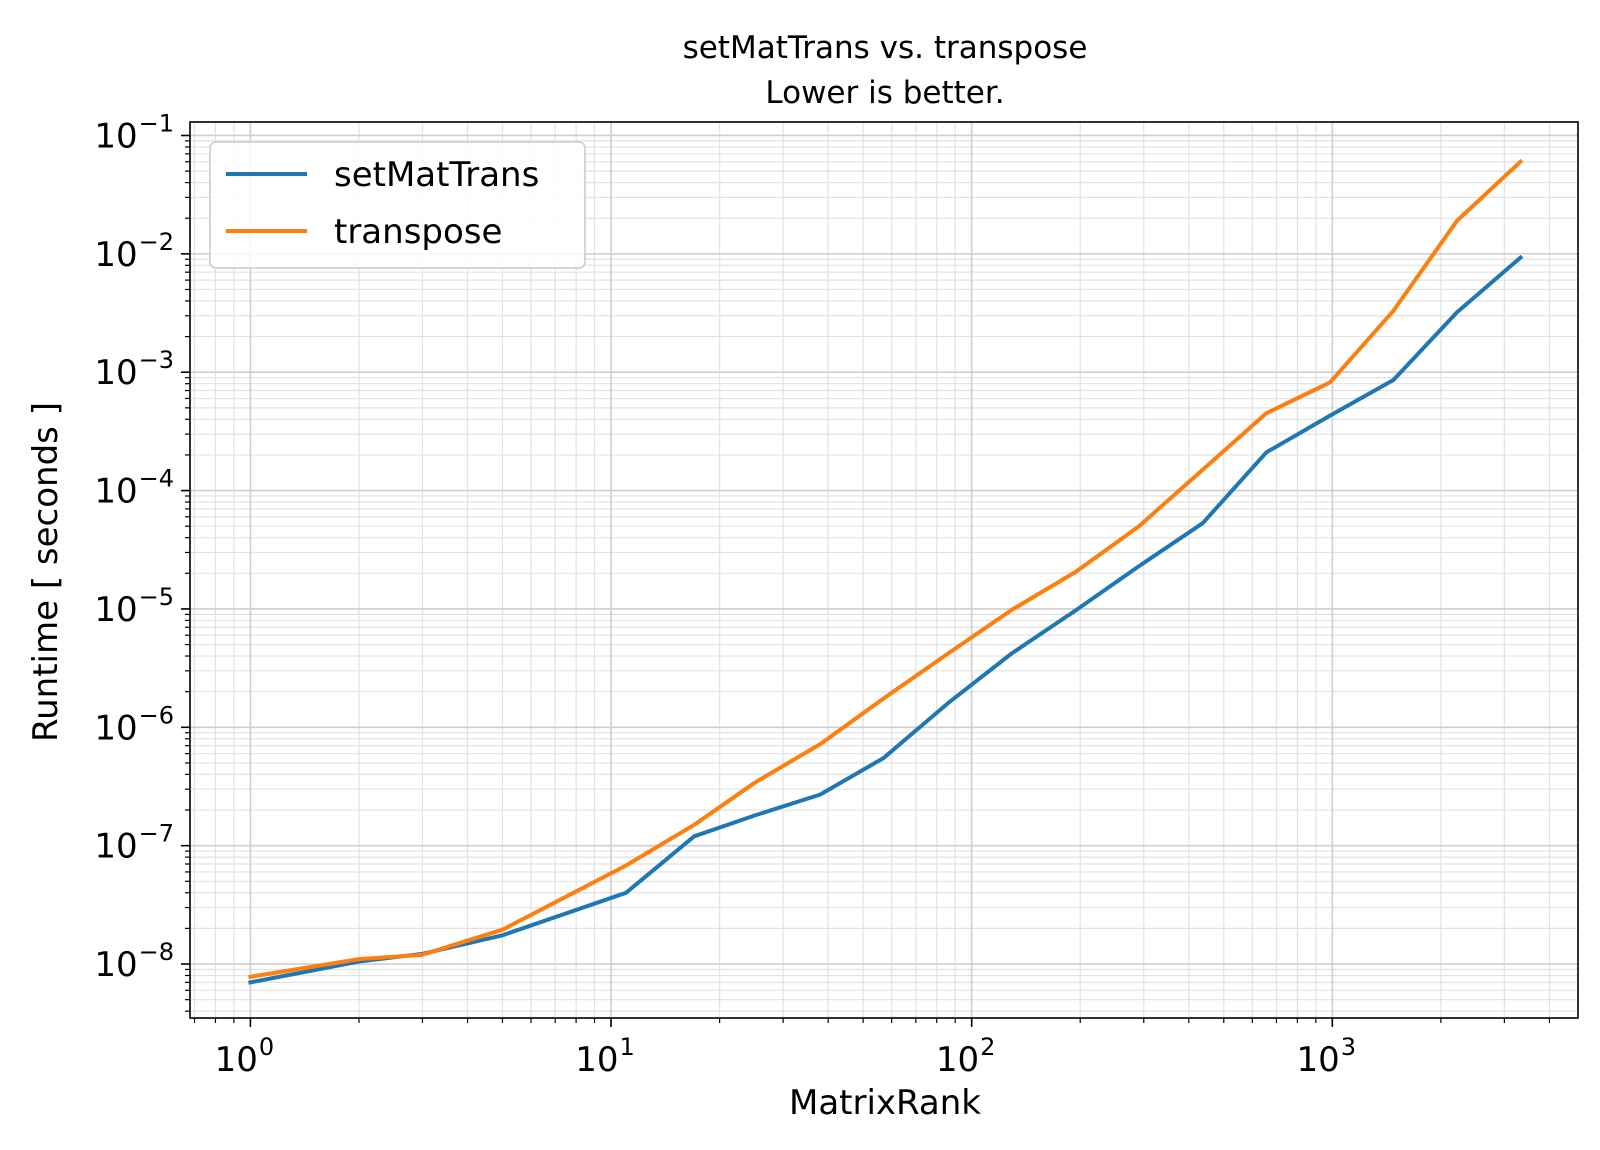  What do you see at coordinates (605, 1056) in the screenshot?
I see `x-tick-label: 10¹` at bounding box center [605, 1056].